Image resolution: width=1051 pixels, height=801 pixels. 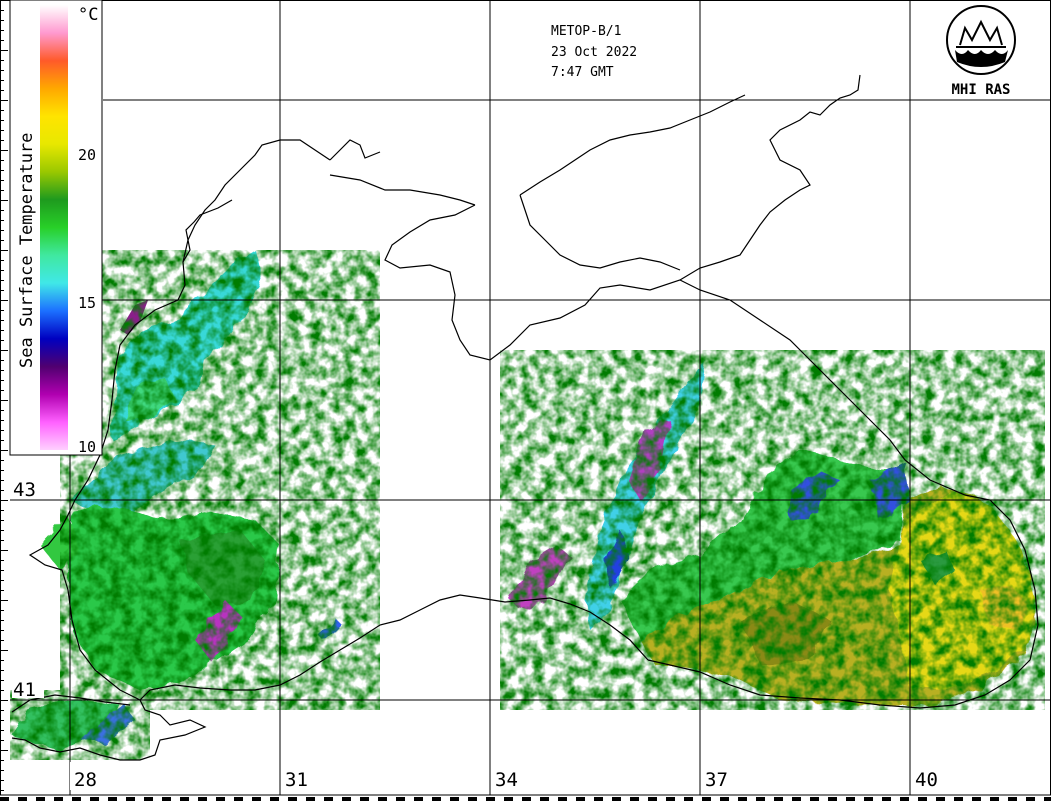 What do you see at coordinates (85, 780) in the screenshot?
I see `lon-label-28: 28` at bounding box center [85, 780].